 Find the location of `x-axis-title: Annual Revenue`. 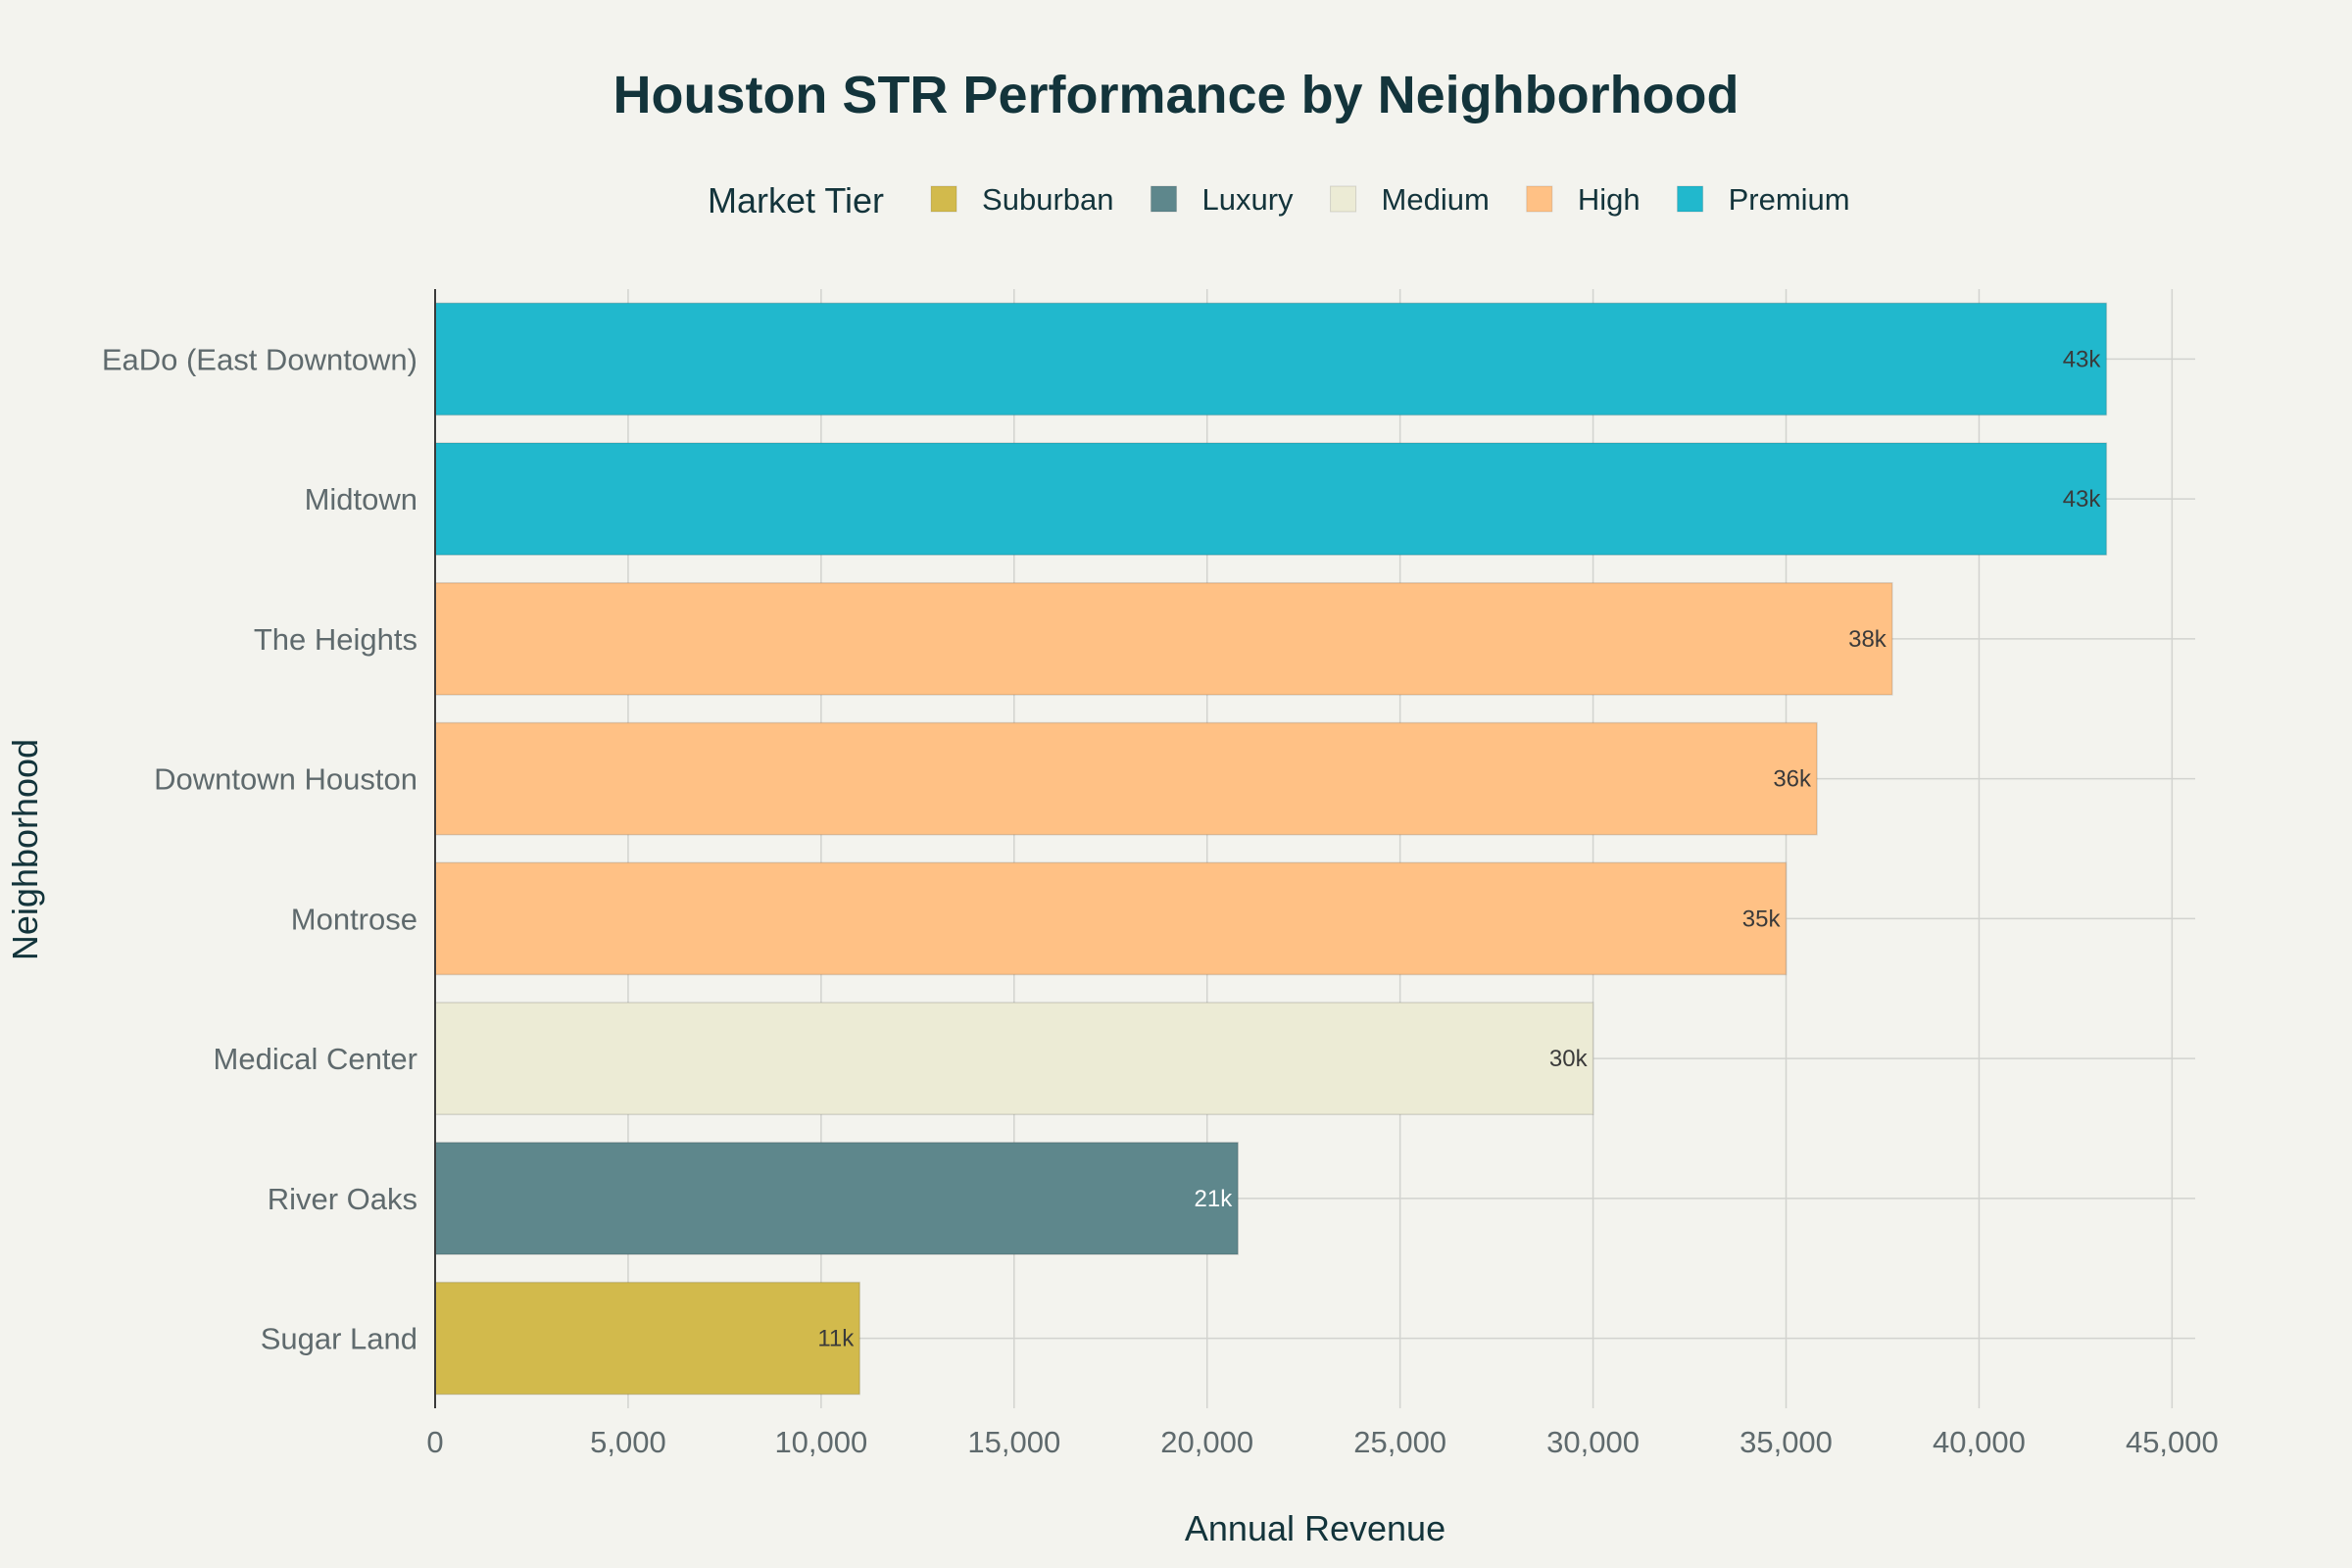

x-axis-title: Annual Revenue is located at coordinates (1315, 1528).